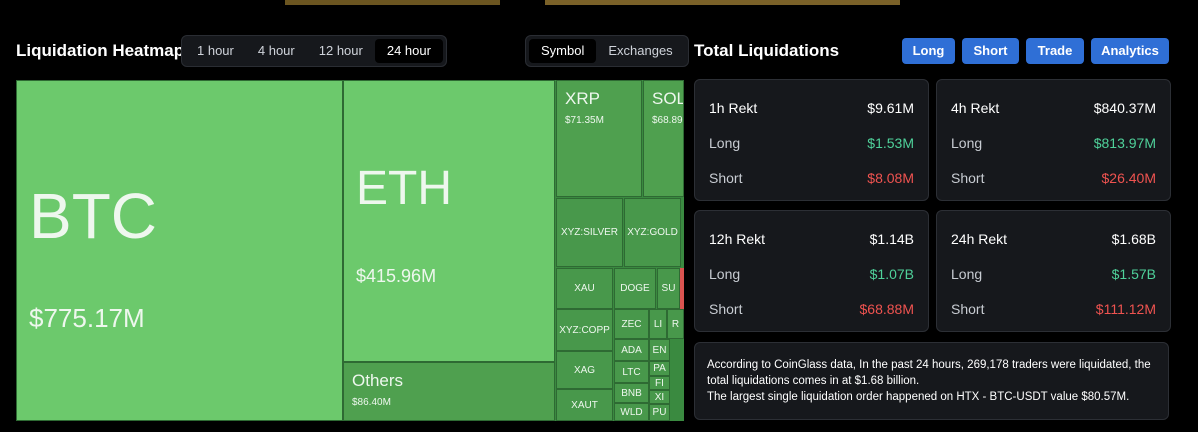 The height and width of the screenshot is (432, 1198). What do you see at coordinates (928, 51) in the screenshot?
I see `action-button: Long` at bounding box center [928, 51].